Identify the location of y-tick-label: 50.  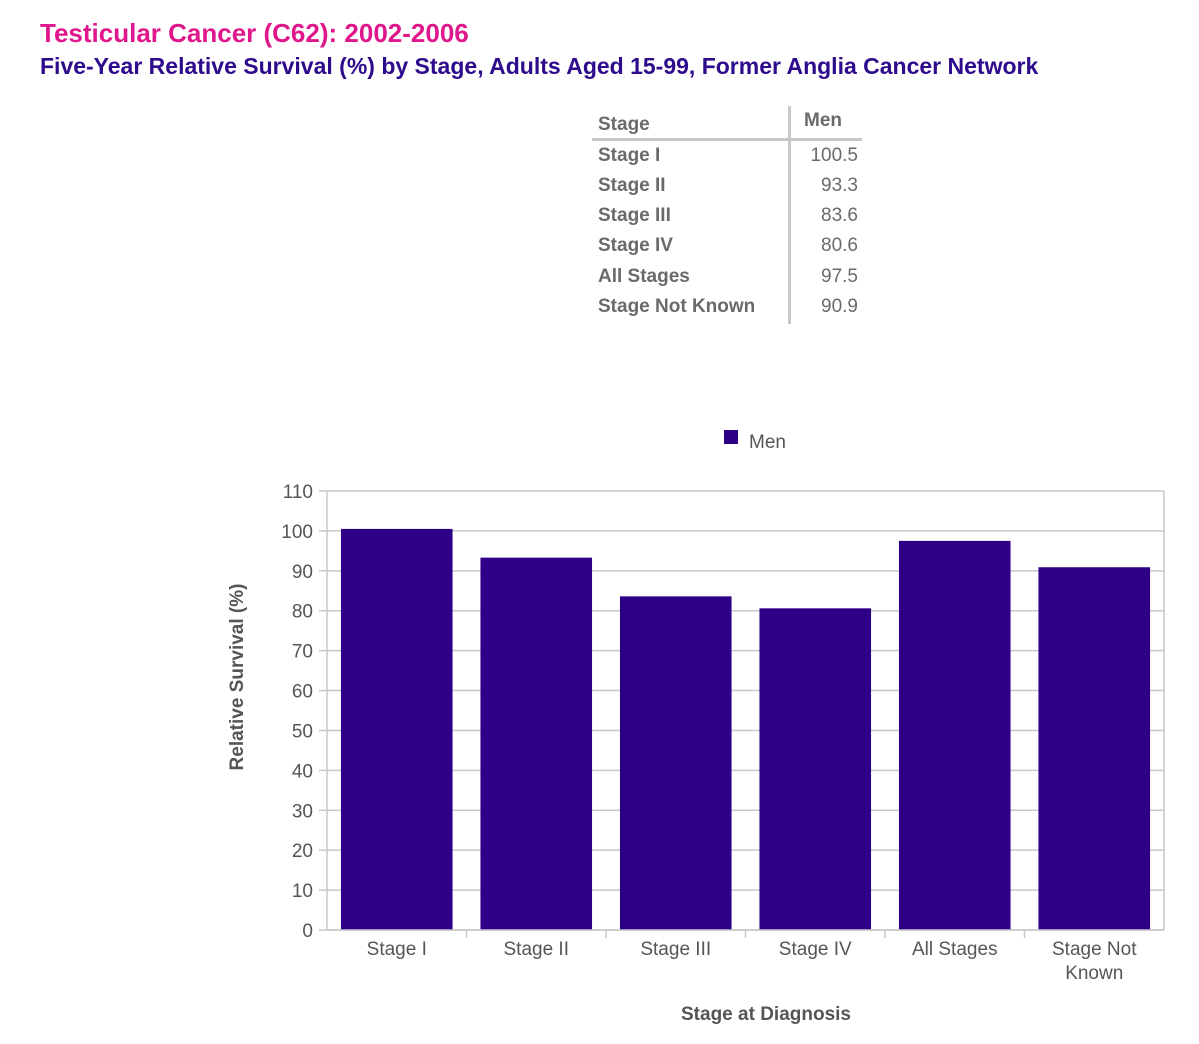
(302, 731).